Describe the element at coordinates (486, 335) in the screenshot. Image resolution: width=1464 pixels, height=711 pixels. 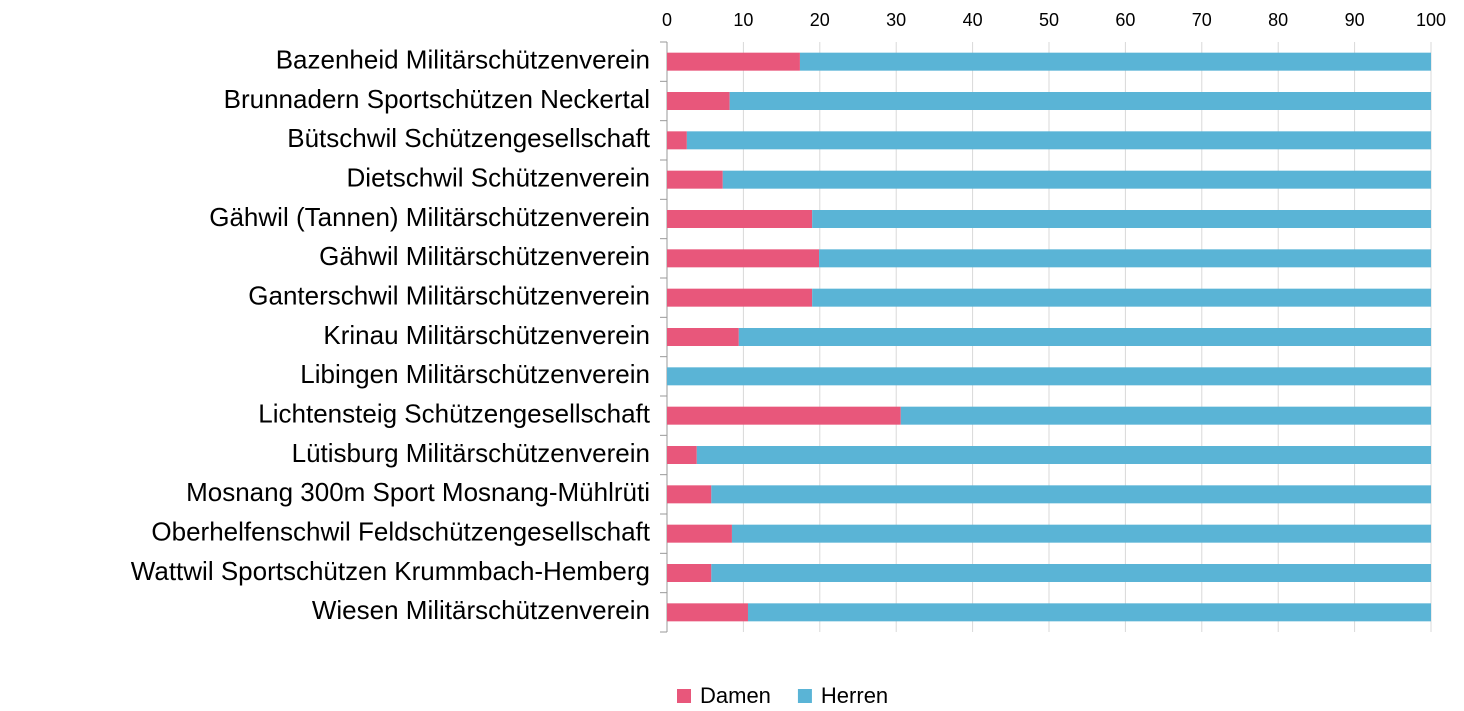
I see `category-label: Krinau Militärschützenverein` at that location.